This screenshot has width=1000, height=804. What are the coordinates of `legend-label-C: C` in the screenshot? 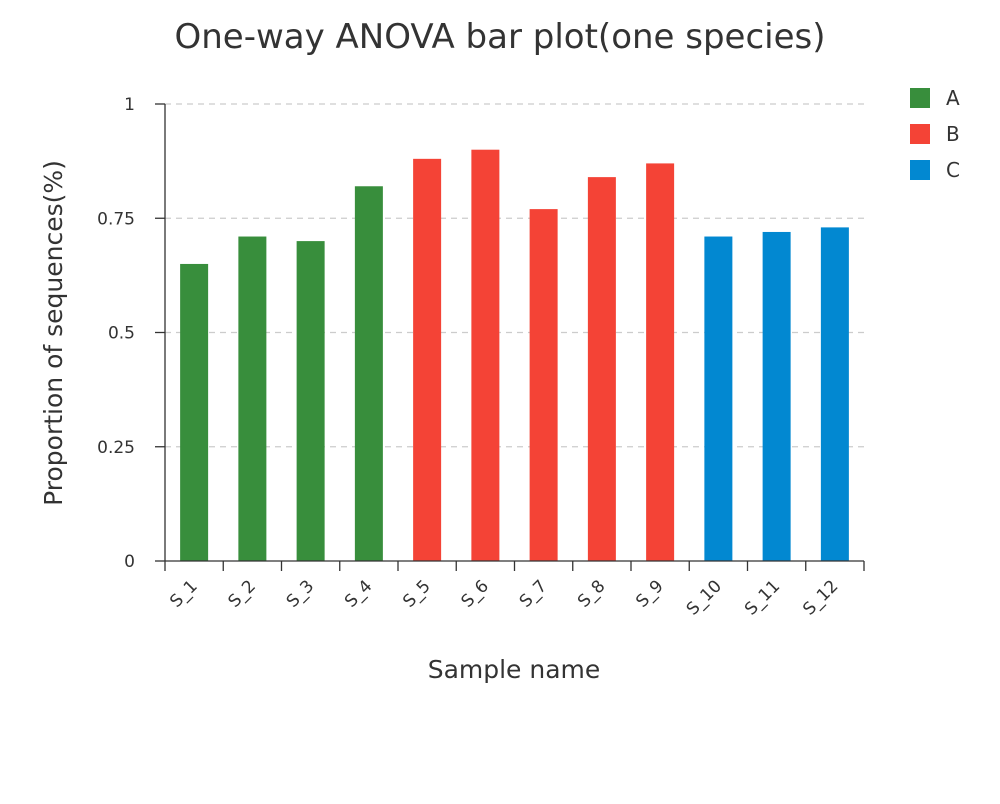 It's located at (953, 170).